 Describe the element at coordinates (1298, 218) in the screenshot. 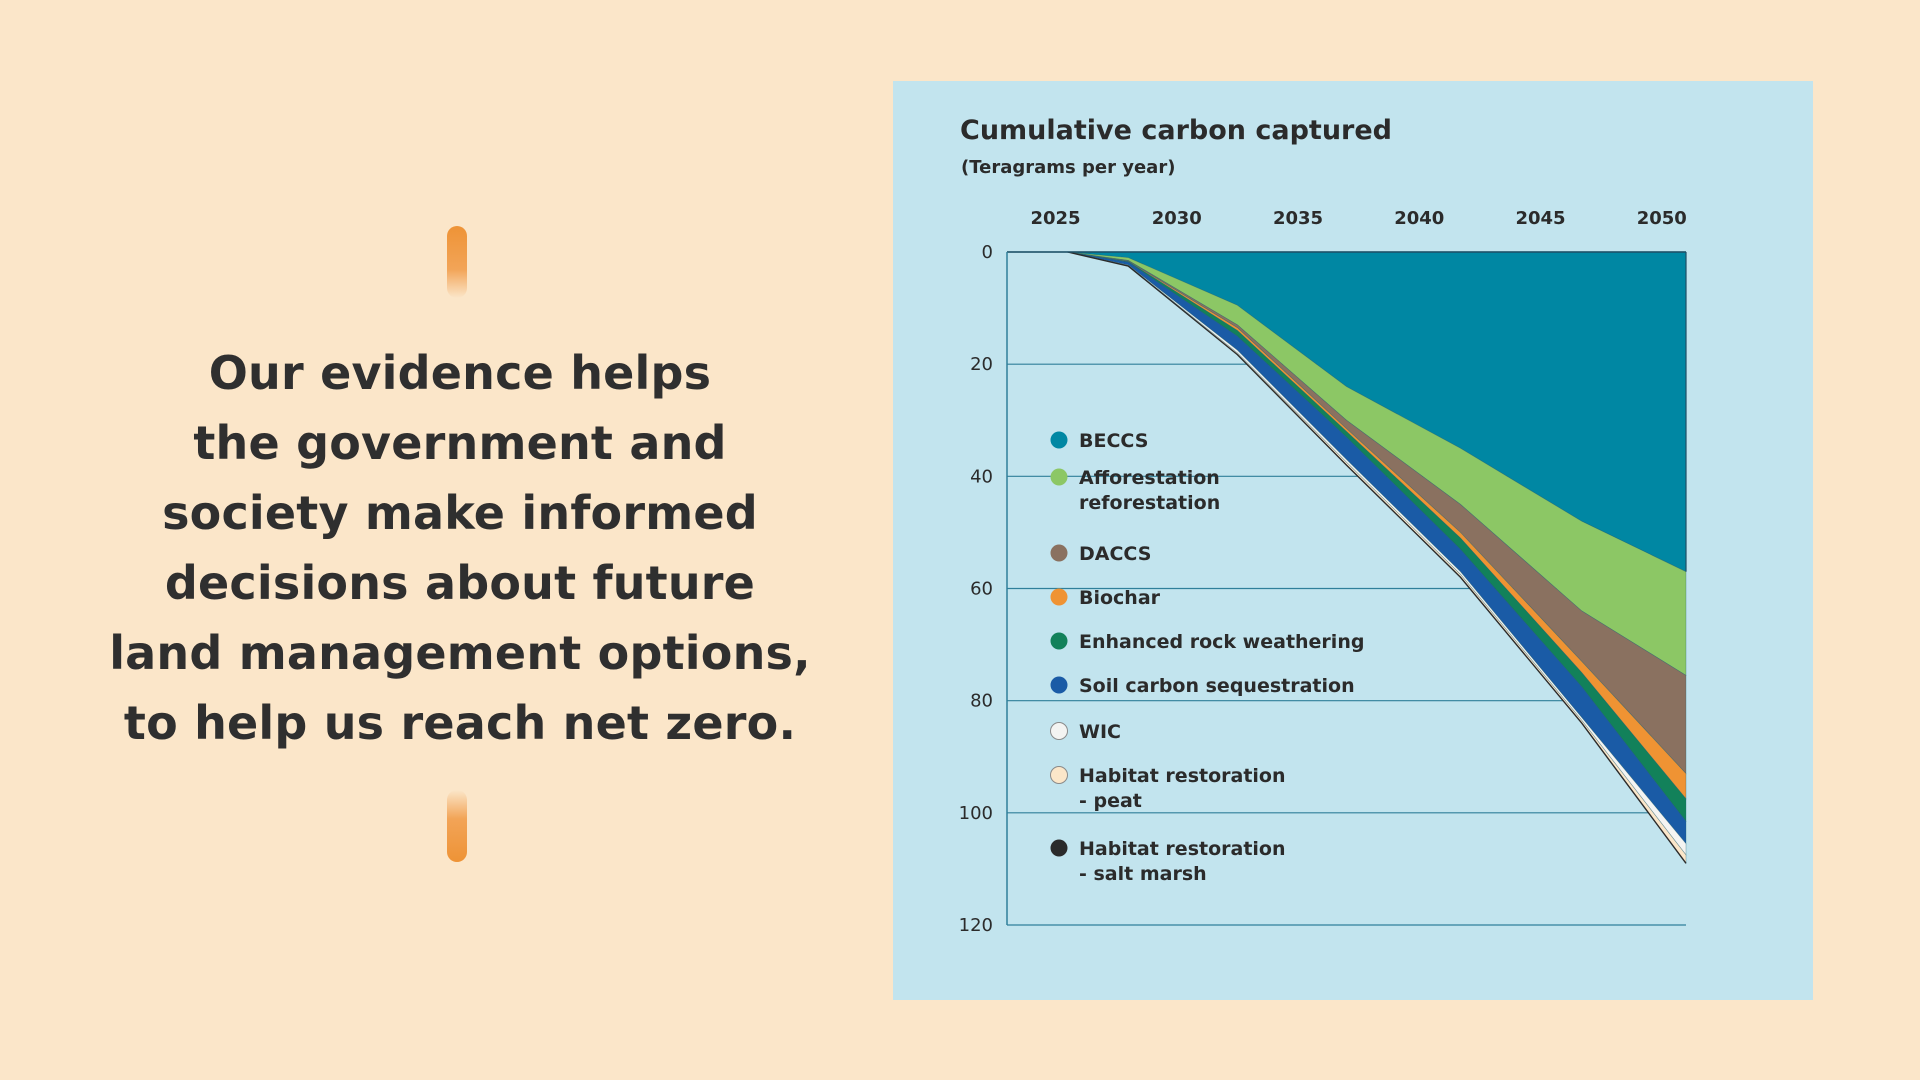

I see `x-tick-label: 2035` at that location.